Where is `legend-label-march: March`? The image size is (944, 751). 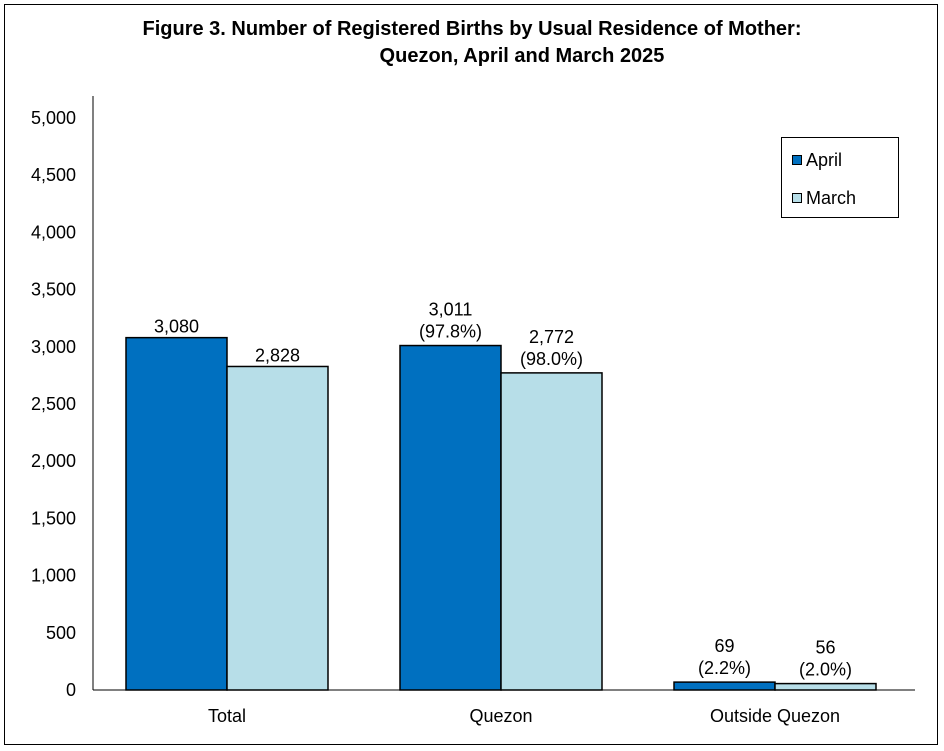 legend-label-march: March is located at coordinates (831, 198).